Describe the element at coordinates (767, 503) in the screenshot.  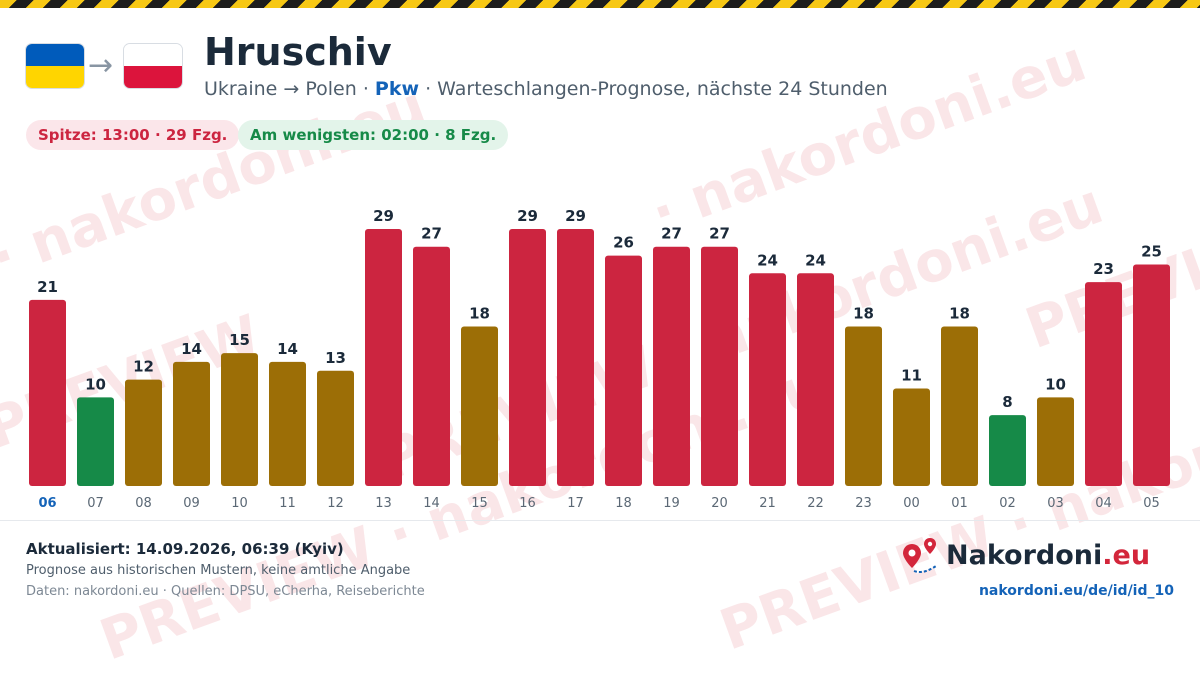
I see `hour-label-21: 21` at that location.